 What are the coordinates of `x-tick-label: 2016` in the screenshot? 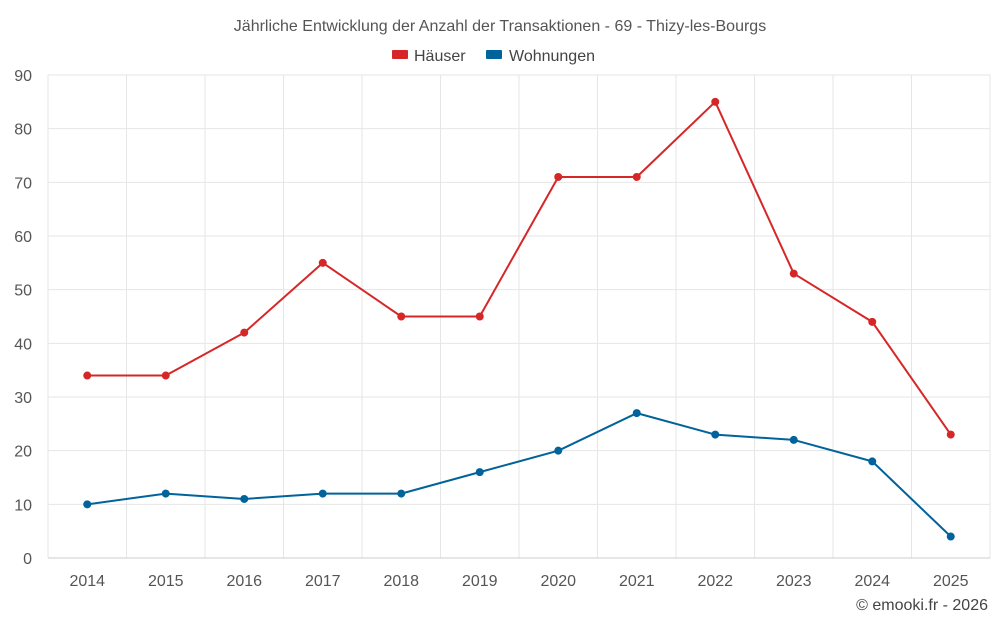 It's located at (244, 581).